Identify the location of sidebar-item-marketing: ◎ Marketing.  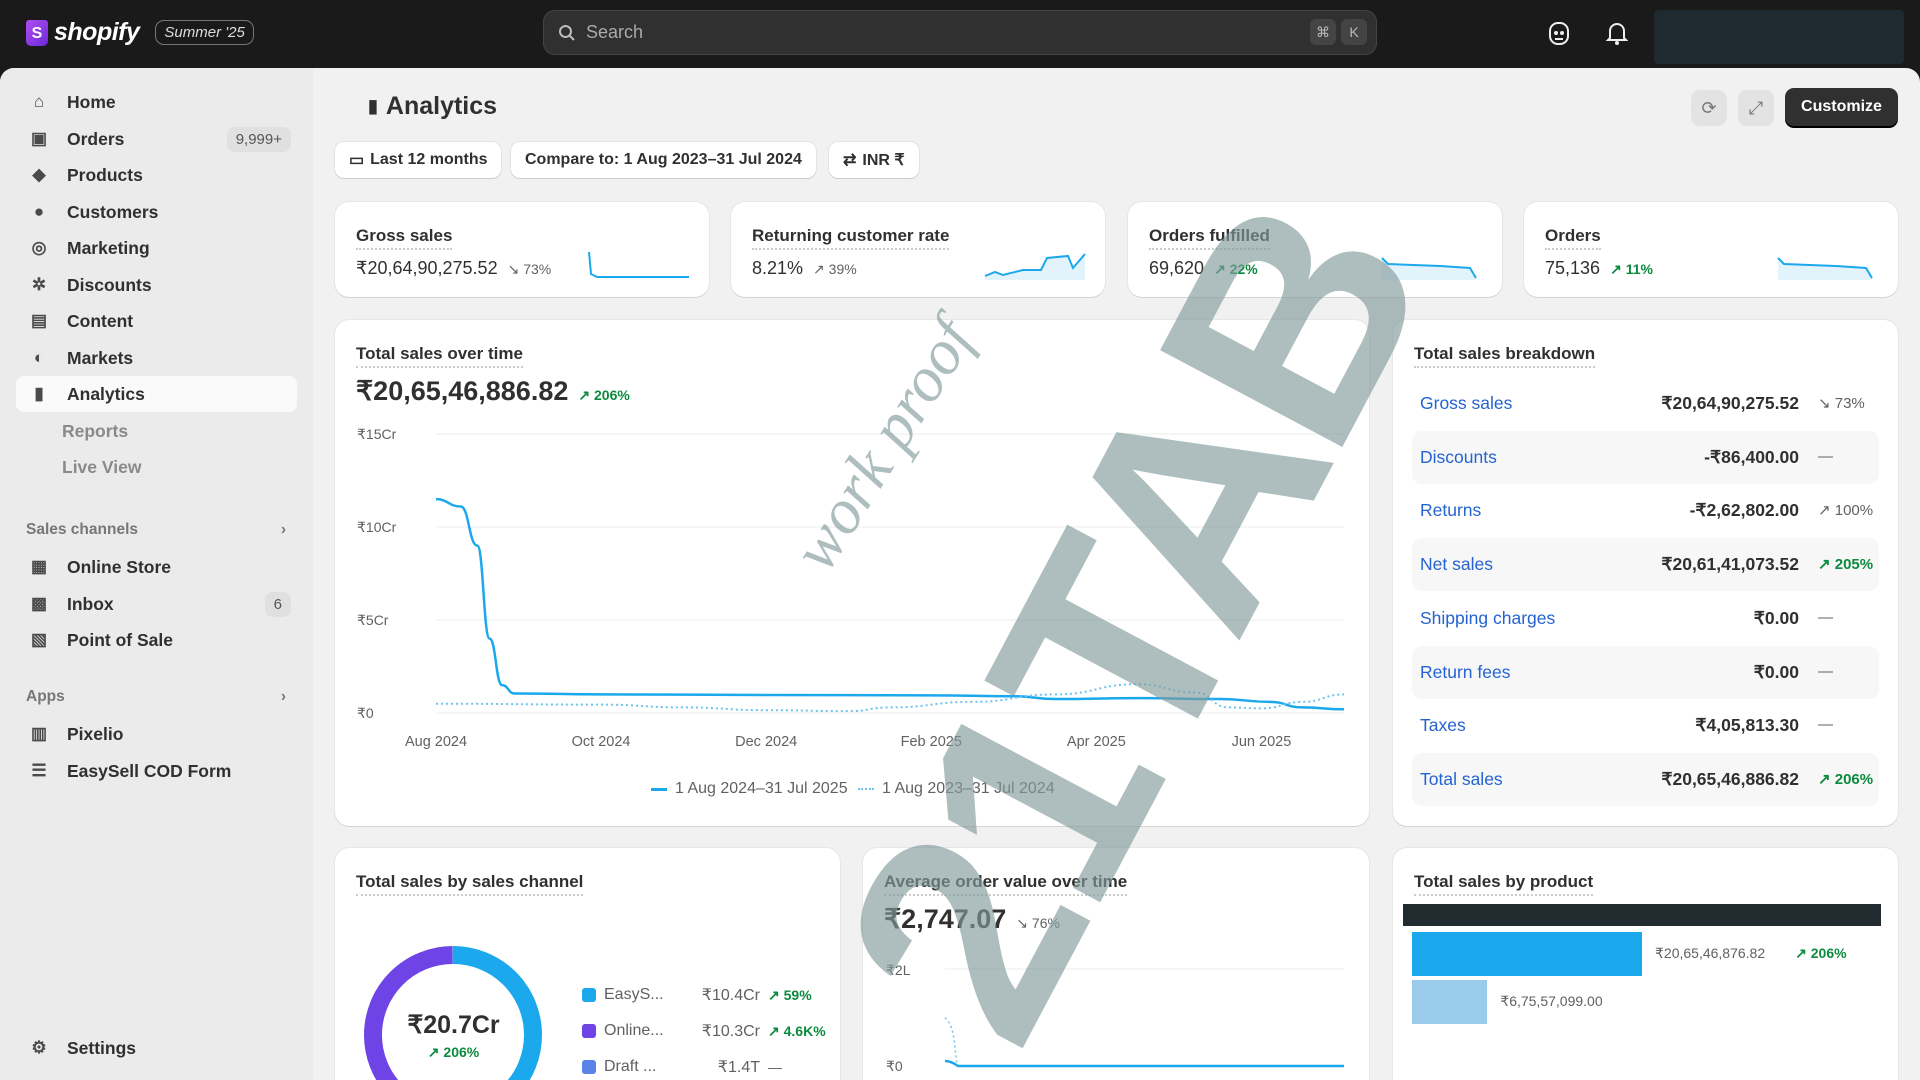
(156, 248).